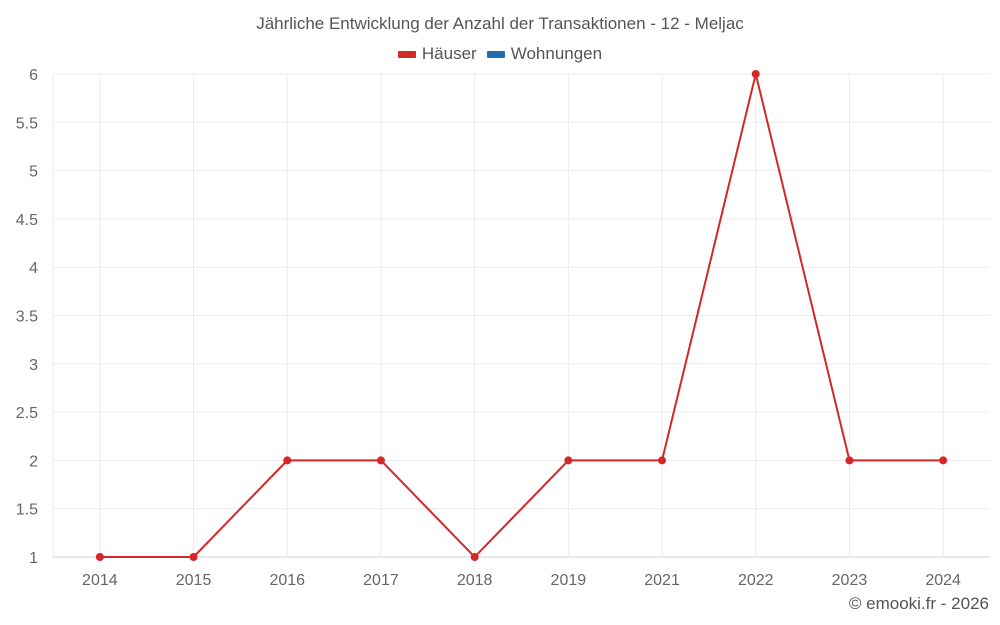 This screenshot has width=1000, height=625. Describe the element at coordinates (943, 580) in the screenshot. I see `x-tick-label: 2024` at that location.